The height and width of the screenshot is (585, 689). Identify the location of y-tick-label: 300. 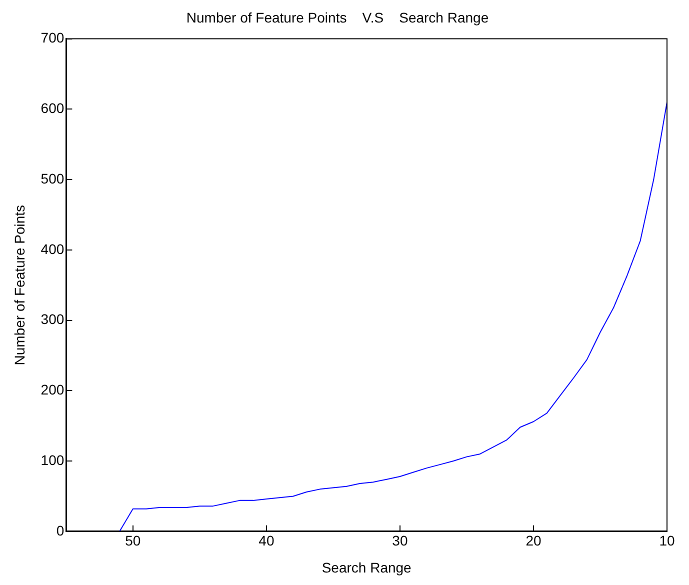
(52, 319).